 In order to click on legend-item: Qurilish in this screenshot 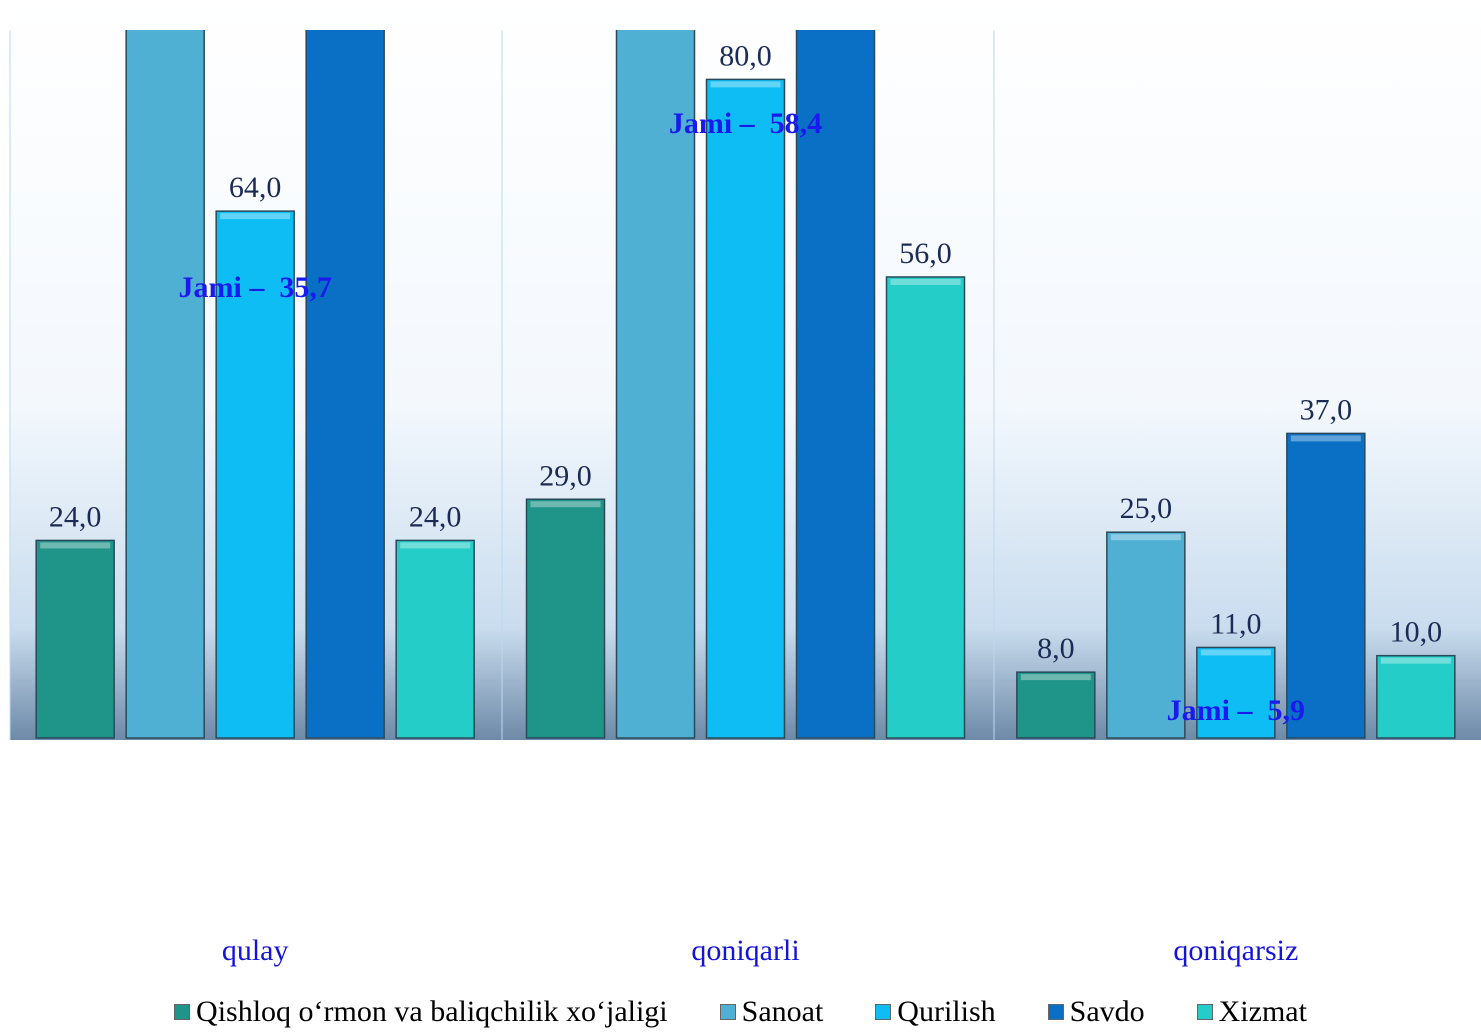, I will do `click(935, 1012)`.